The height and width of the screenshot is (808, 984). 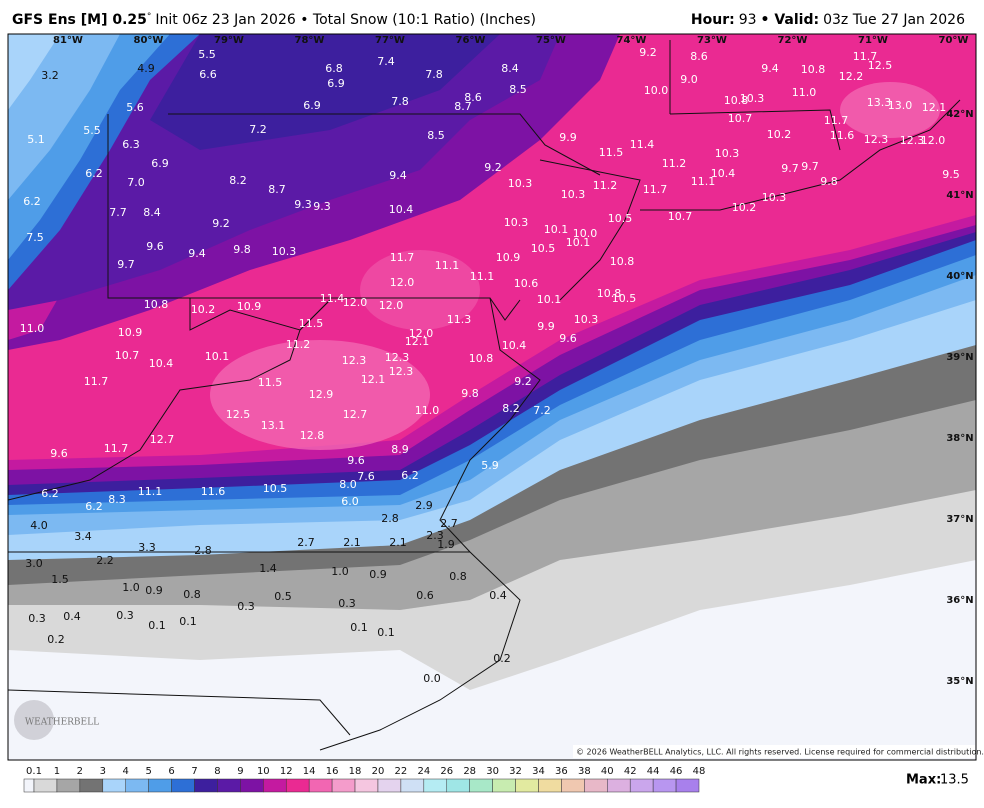 What do you see at coordinates (390, 40) in the screenshot?
I see `longitude-label: 77°W` at bounding box center [390, 40].